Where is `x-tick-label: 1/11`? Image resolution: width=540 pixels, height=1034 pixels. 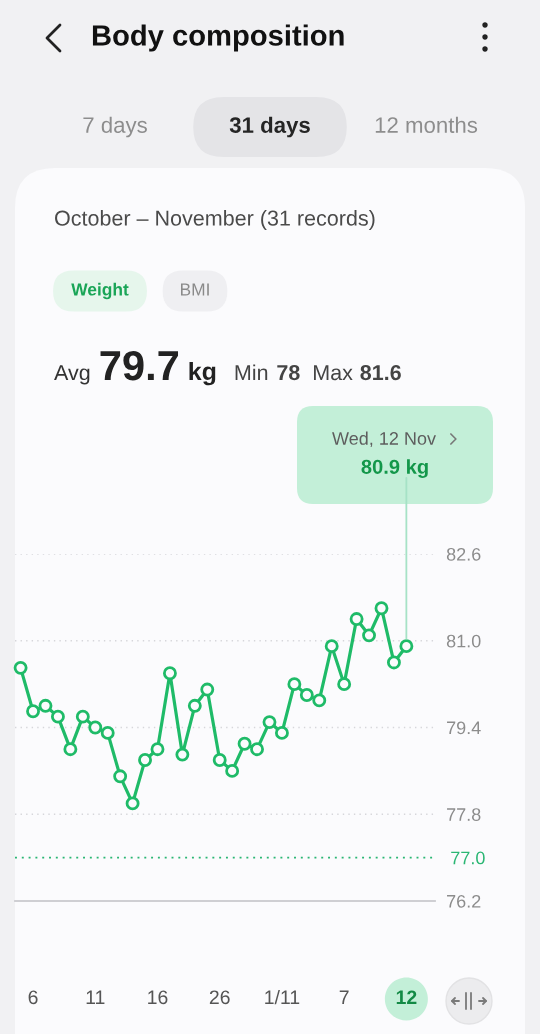 x-tick-label: 1/11 is located at coordinates (282, 997).